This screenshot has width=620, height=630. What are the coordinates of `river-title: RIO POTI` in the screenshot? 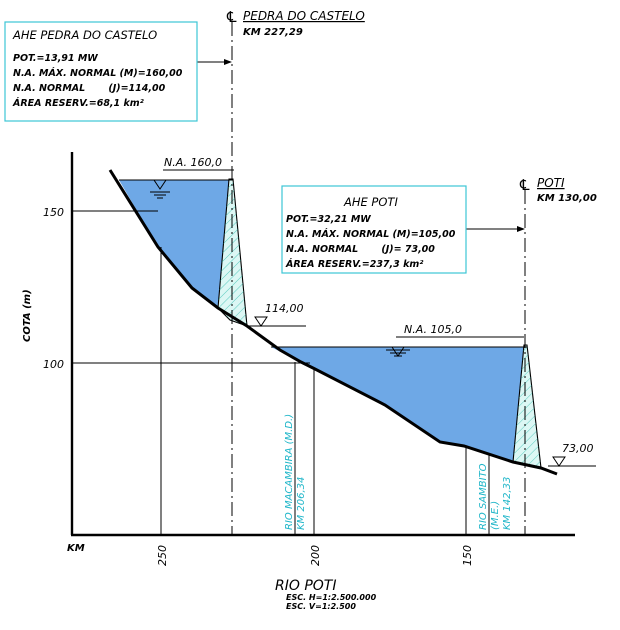 It's located at (305, 586).